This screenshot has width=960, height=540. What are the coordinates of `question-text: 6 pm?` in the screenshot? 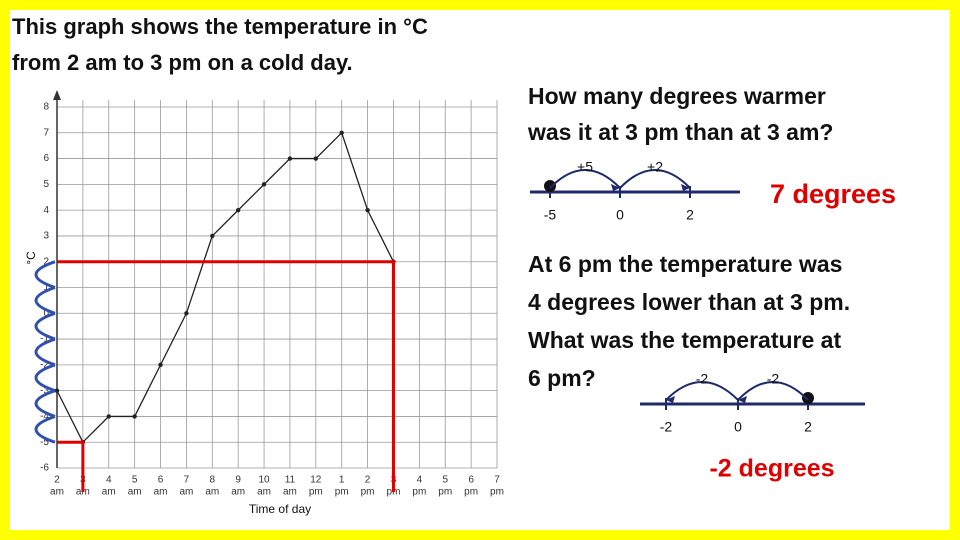 It's located at (562, 378).